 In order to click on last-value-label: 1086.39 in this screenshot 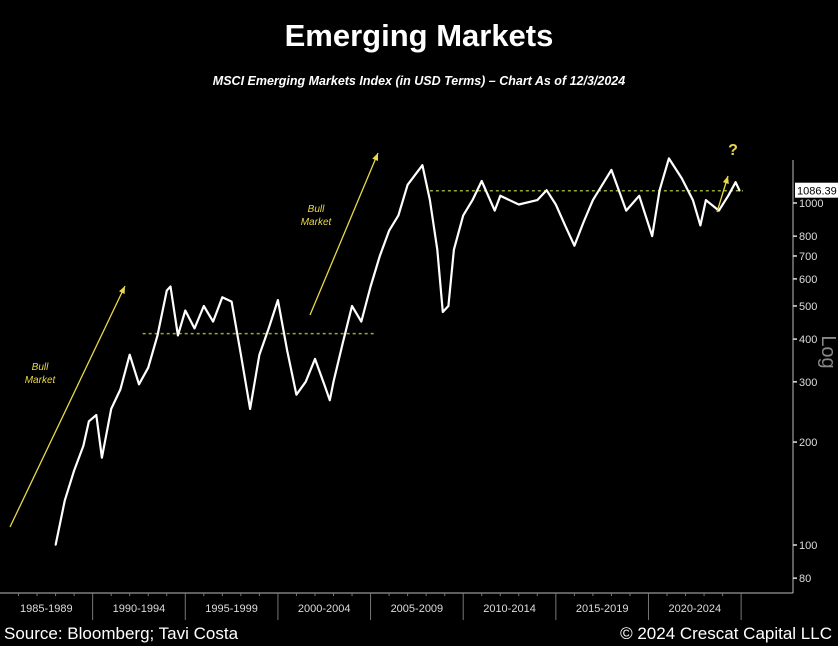, I will do `click(817, 192)`.